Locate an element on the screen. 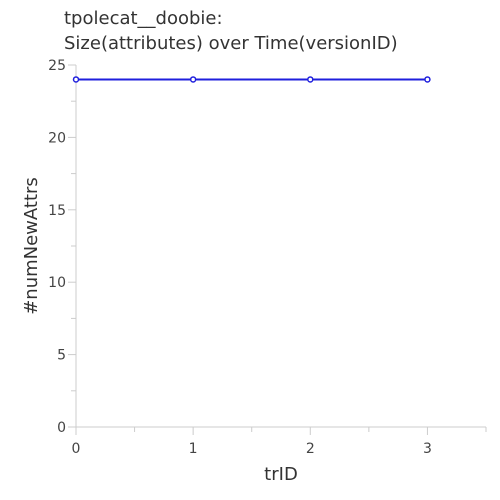  y-tick-label: 25 is located at coordinates (57, 66).